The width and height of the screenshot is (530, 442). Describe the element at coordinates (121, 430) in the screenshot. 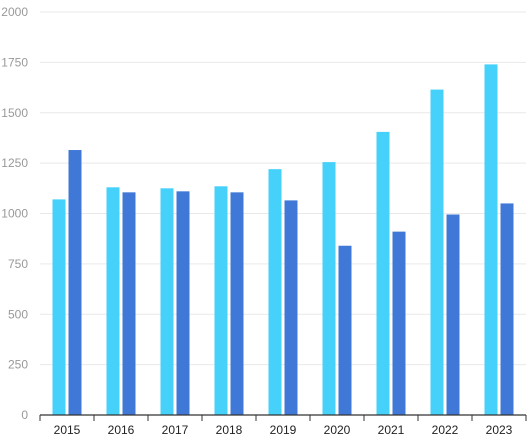

I see `x-tick-label: 2016` at that location.